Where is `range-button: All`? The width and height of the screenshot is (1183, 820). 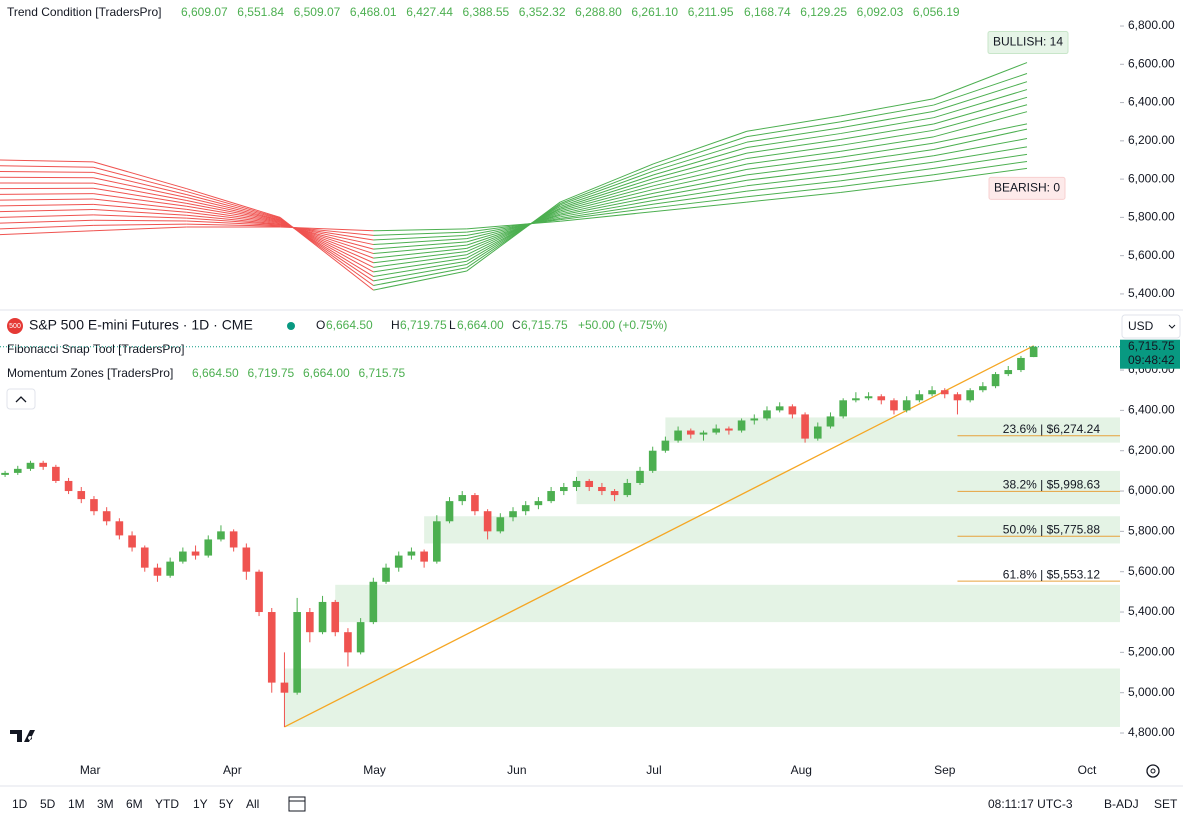 range-button: All is located at coordinates (252, 804).